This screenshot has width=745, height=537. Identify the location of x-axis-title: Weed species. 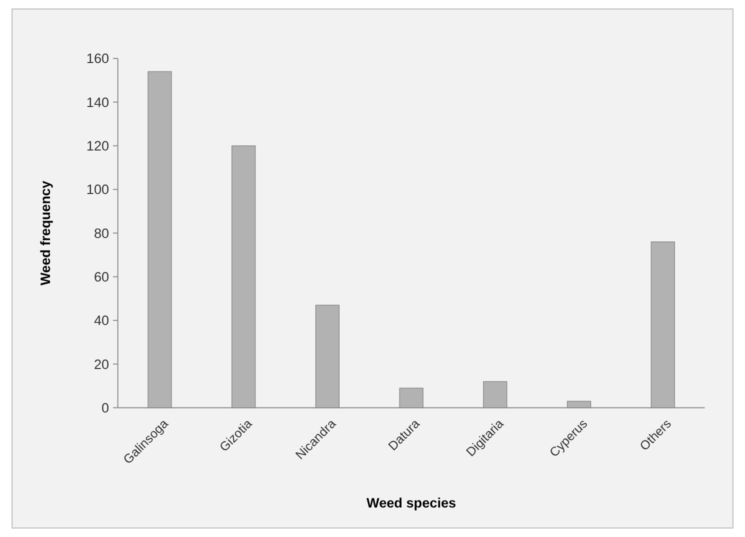
(411, 503).